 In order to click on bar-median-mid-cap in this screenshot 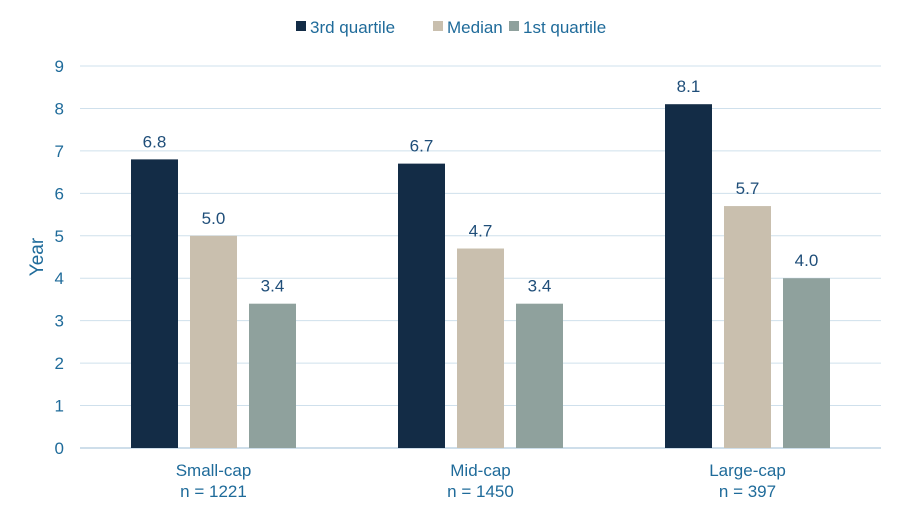, I will do `click(480, 348)`.